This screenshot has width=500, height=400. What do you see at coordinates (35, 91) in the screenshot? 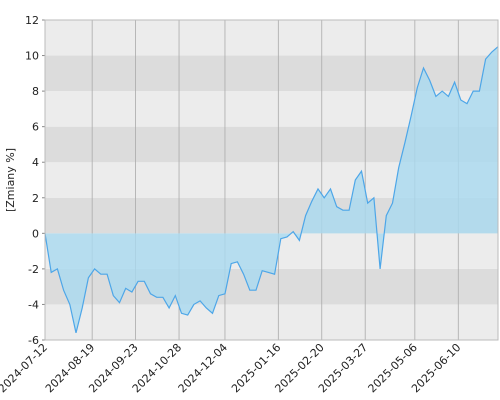
I see `y-tick-label: 8` at bounding box center [35, 91].